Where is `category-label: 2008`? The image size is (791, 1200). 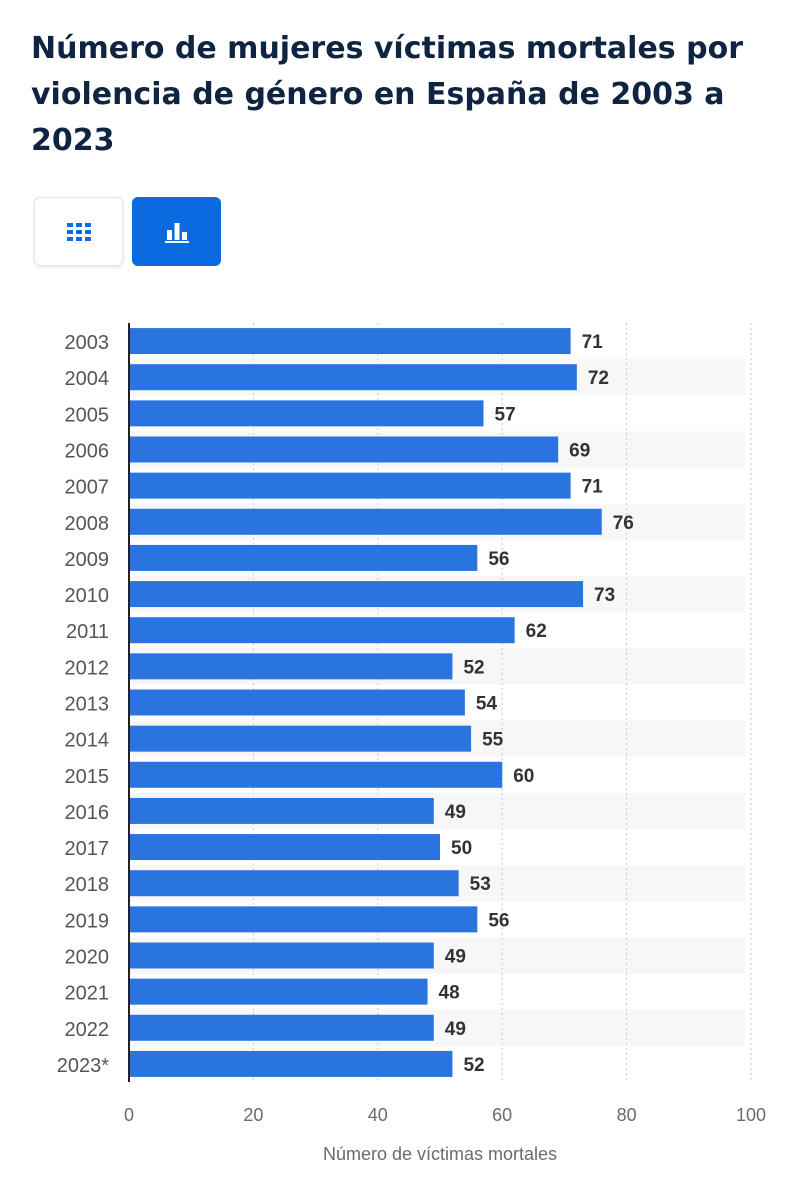 category-label: 2008 is located at coordinates (87, 524).